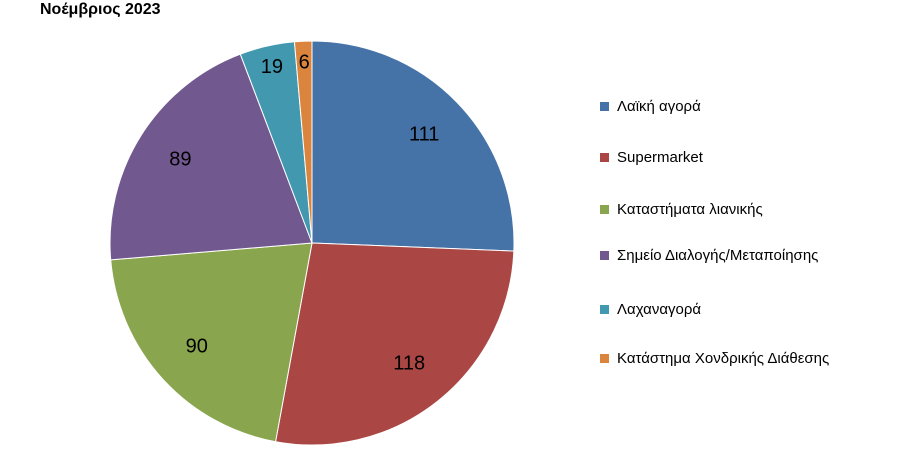 The image size is (907, 459). Describe the element at coordinates (409, 364) in the screenshot. I see `data-label: 118` at that location.